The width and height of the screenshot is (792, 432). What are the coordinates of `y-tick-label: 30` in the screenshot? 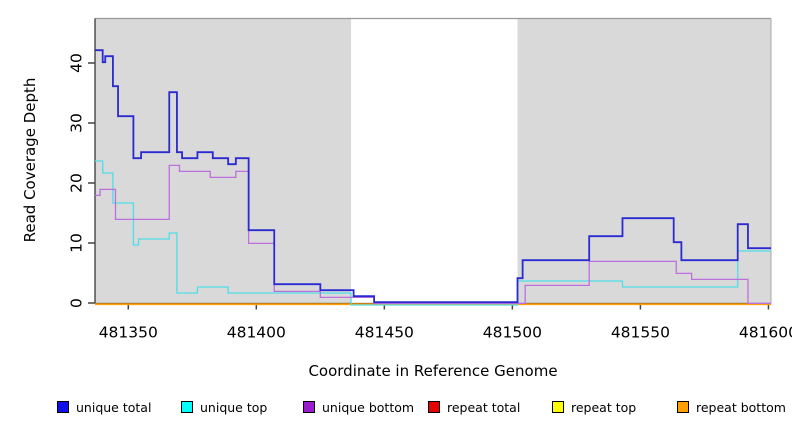 It's located at (77, 123).